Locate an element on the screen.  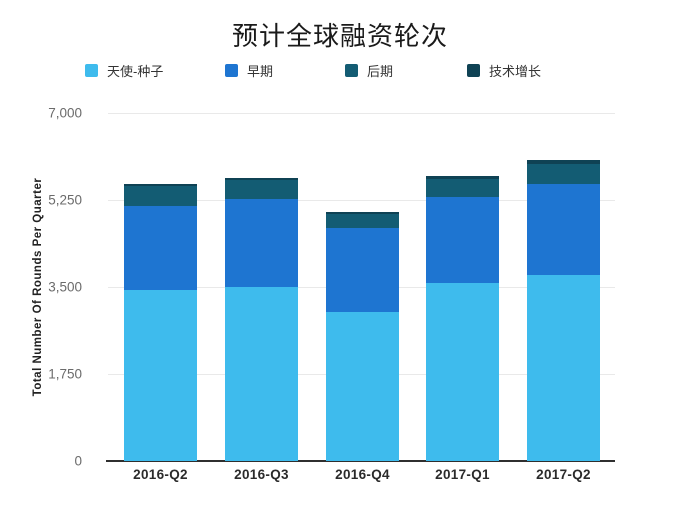
bar-2016-q3 is located at coordinates (261, 319).